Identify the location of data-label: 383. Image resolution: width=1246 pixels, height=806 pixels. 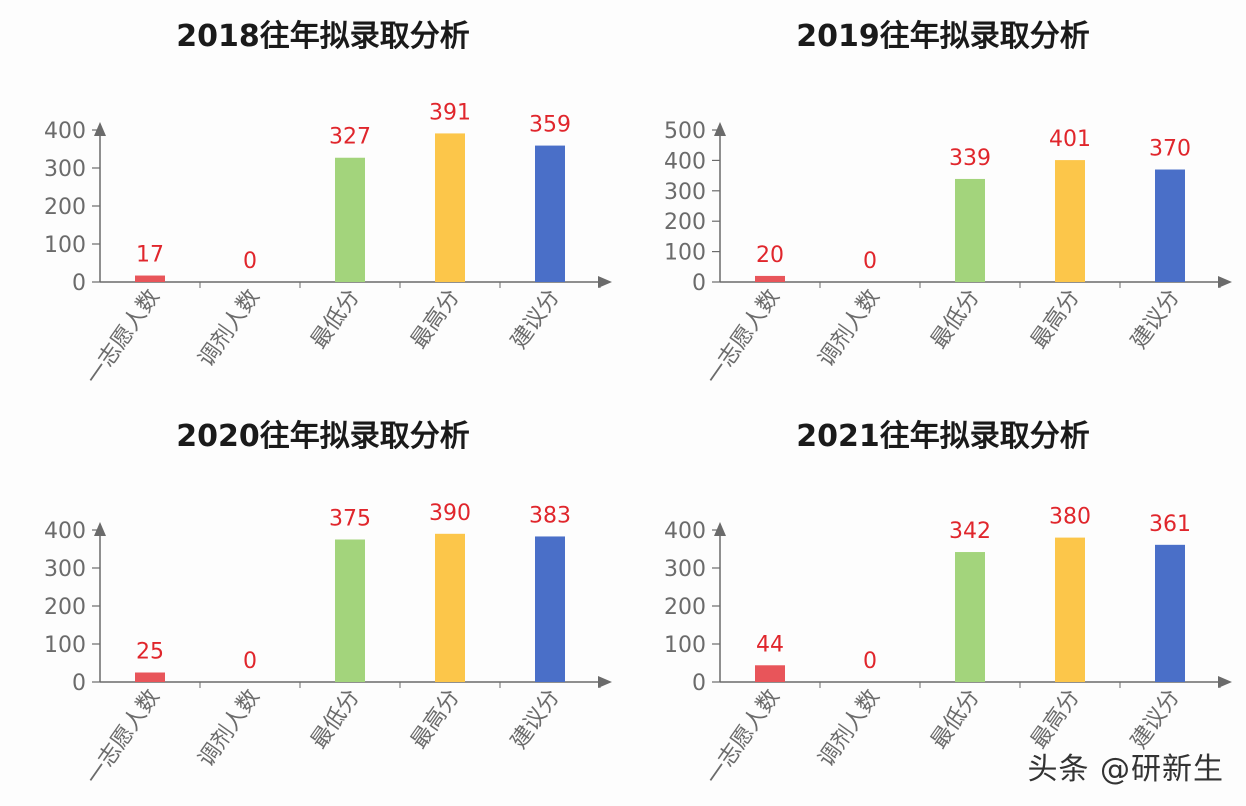
(550, 515).